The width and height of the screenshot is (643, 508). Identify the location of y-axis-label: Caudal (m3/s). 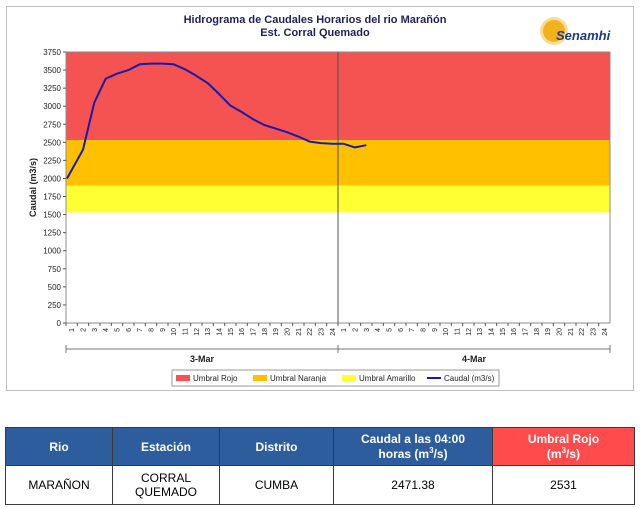
(33, 187).